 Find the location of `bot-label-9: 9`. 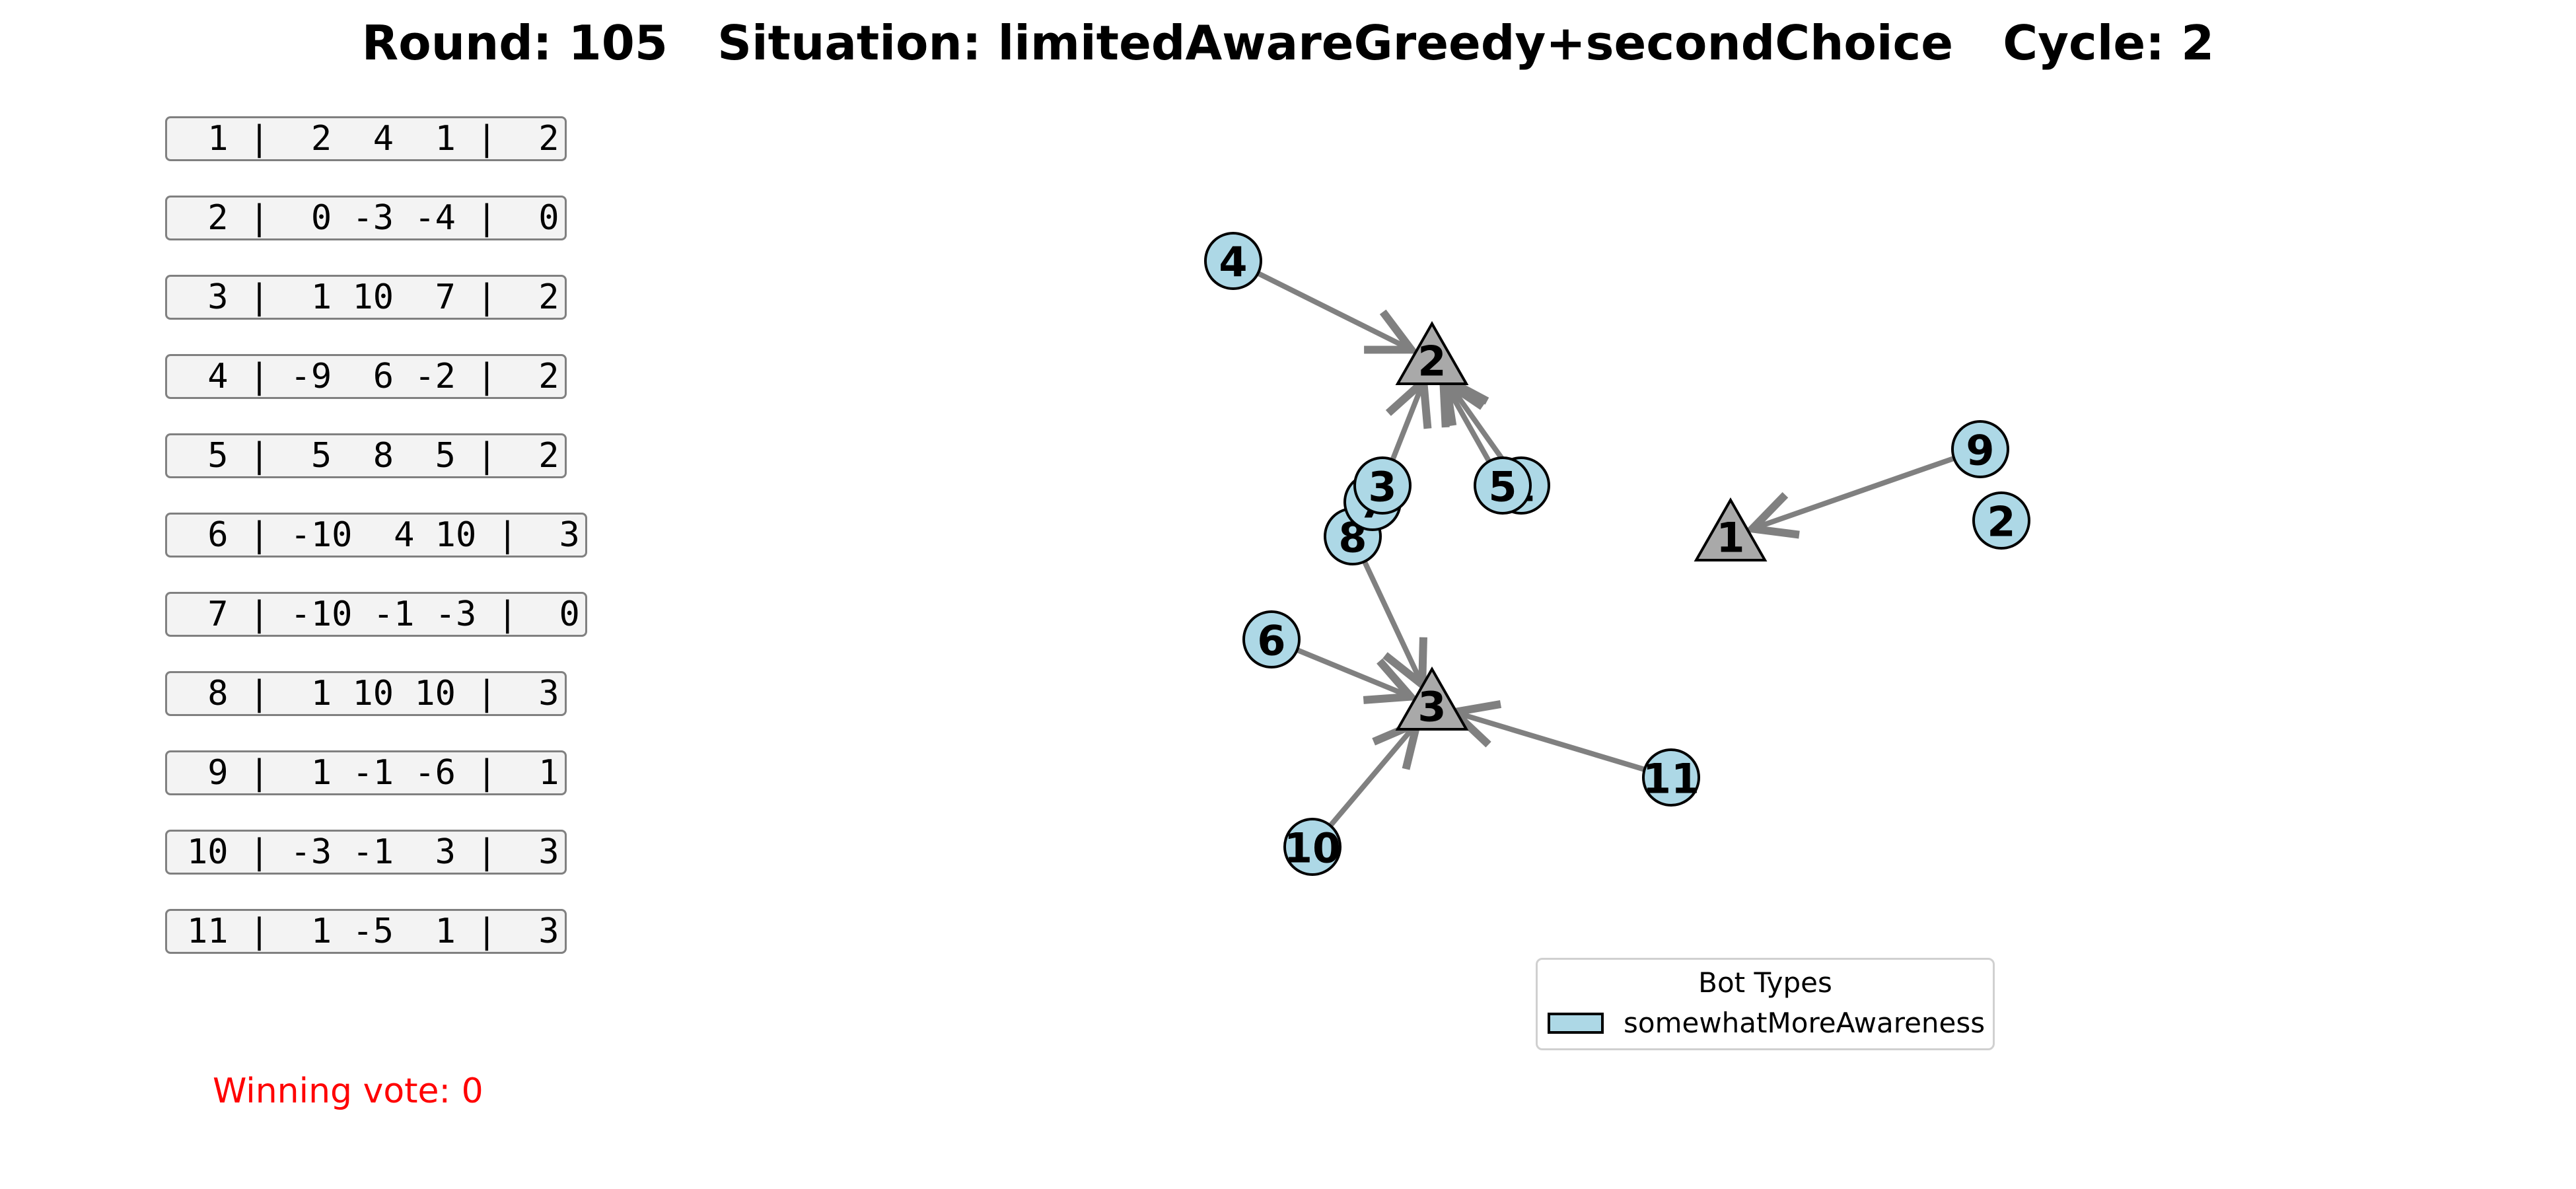

bot-label-9: 9 is located at coordinates (1980, 451).